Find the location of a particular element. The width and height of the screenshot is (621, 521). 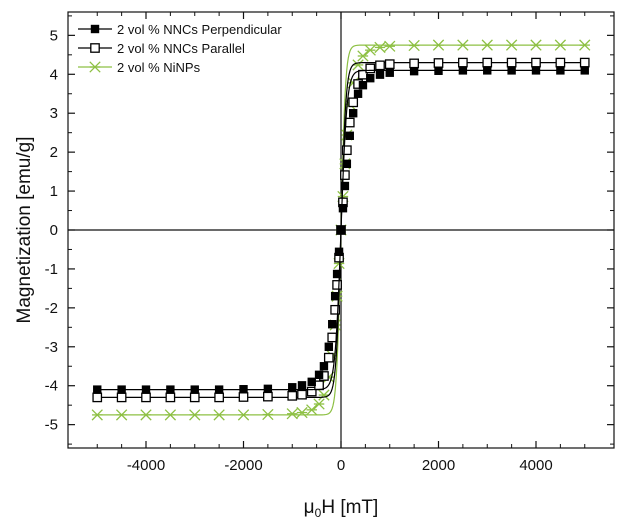

x-tick-label: -2000 is located at coordinates (243, 465).